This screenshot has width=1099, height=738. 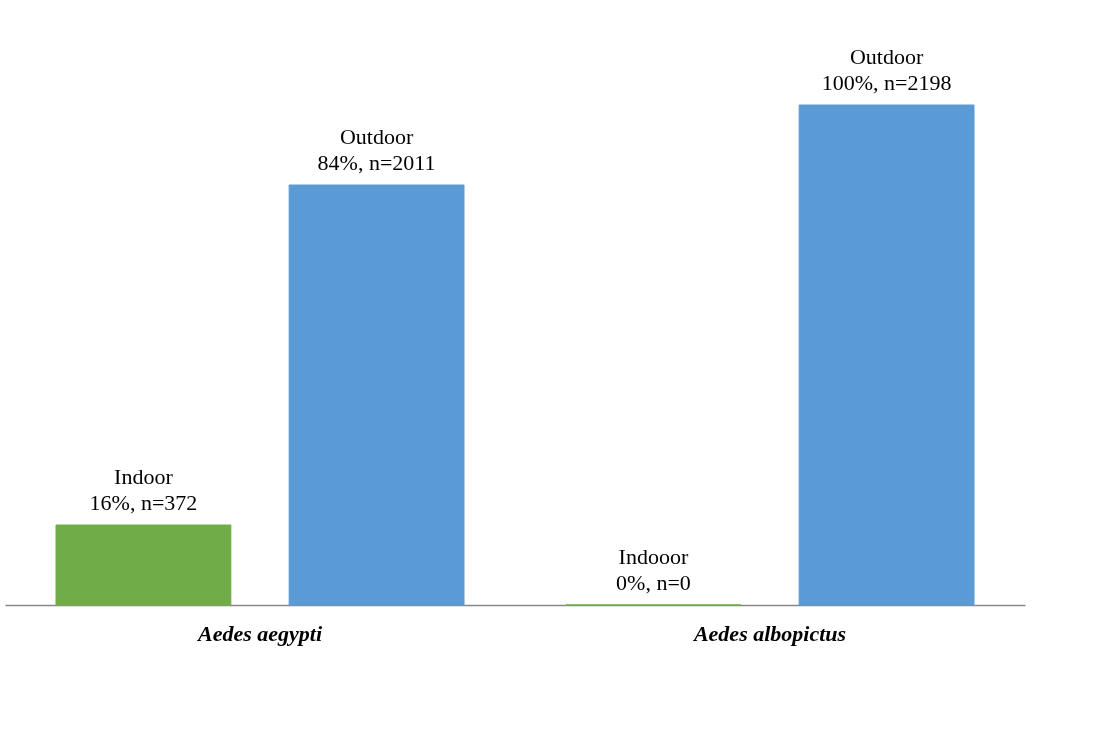 What do you see at coordinates (653, 569) in the screenshot?
I see `data-label: Indooor 0%, n=0` at bounding box center [653, 569].